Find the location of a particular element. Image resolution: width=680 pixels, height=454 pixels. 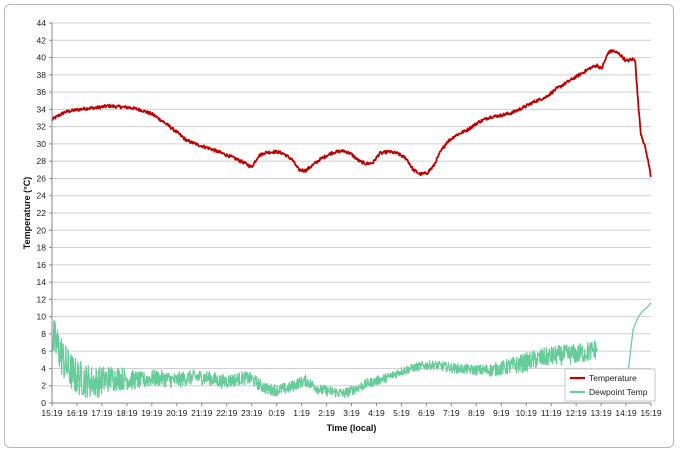

x-tick-label: 4:19 is located at coordinates (376, 413).